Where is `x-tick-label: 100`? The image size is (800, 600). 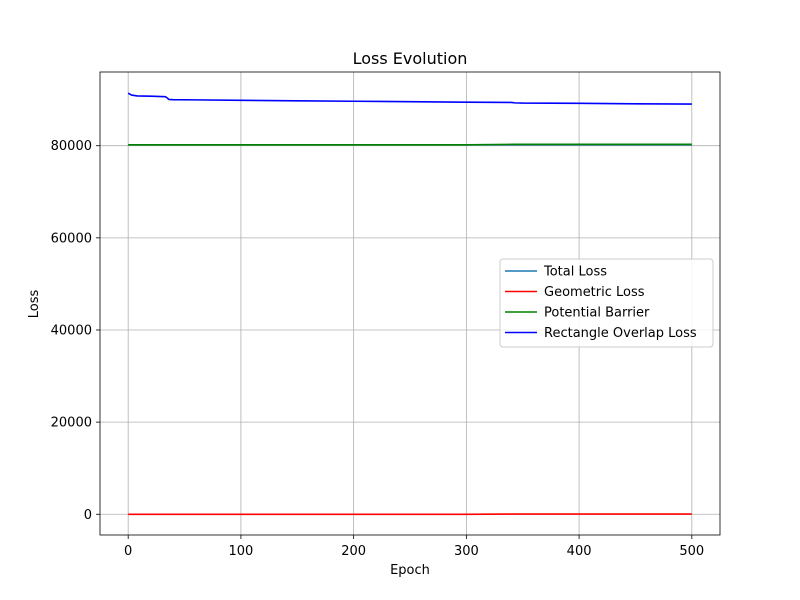
x-tick-label: 100 is located at coordinates (240, 551).